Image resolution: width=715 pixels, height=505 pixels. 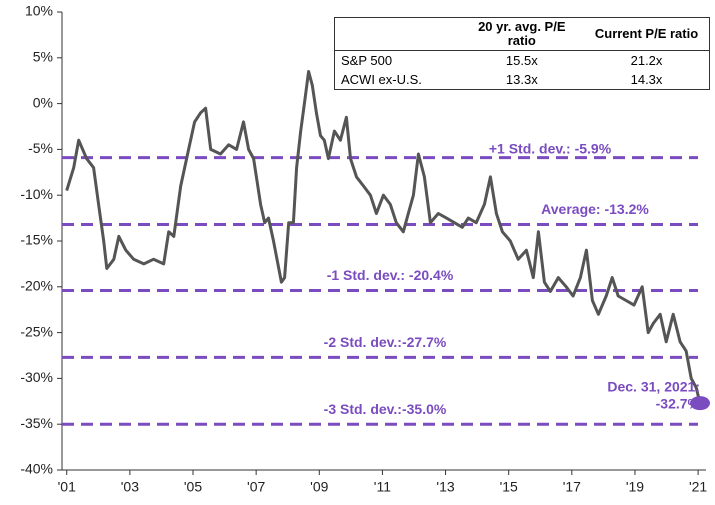 I want to click on x-tick-label: '17, so click(x=572, y=487).